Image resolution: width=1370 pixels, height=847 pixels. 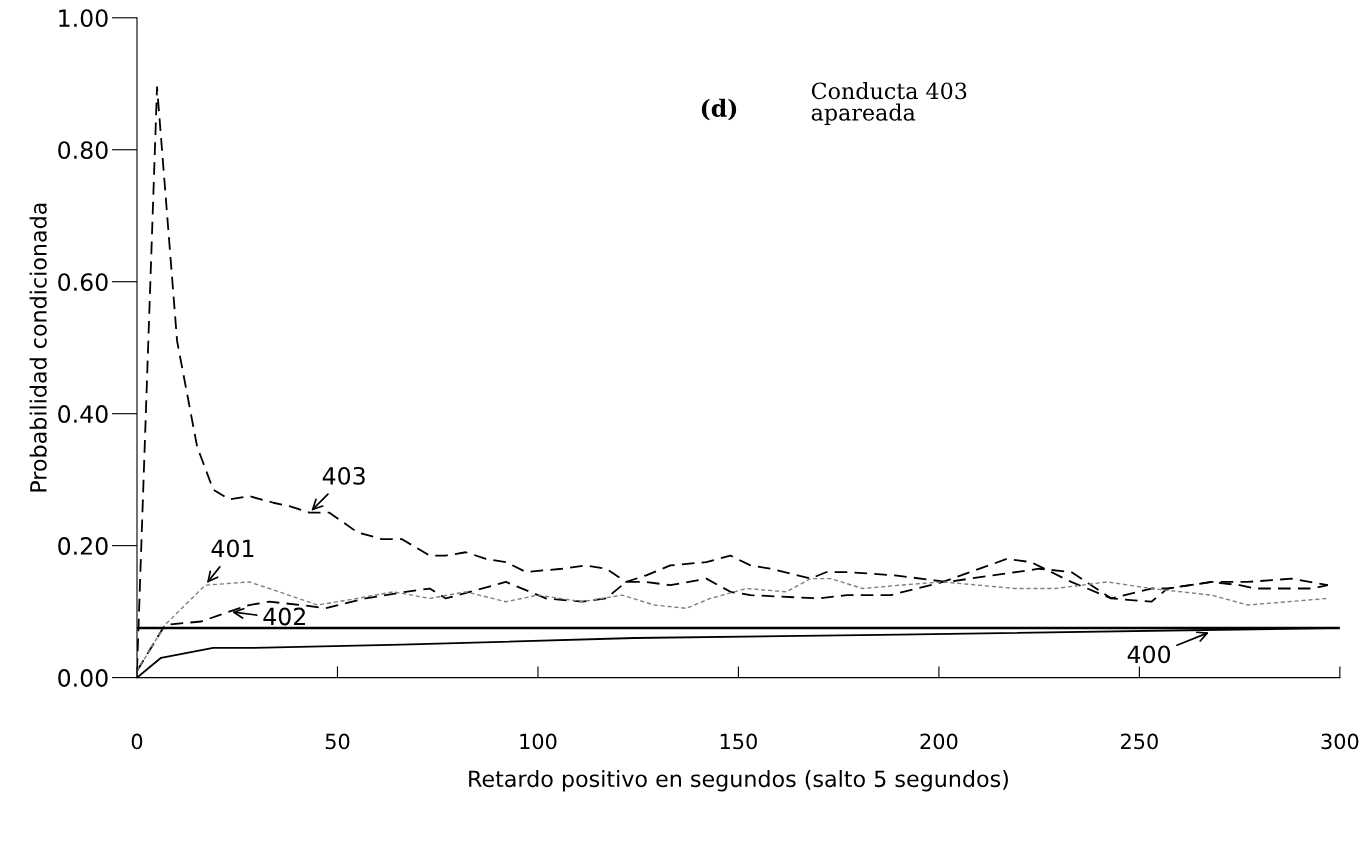 I want to click on annotation: (d), so click(x=719, y=109).